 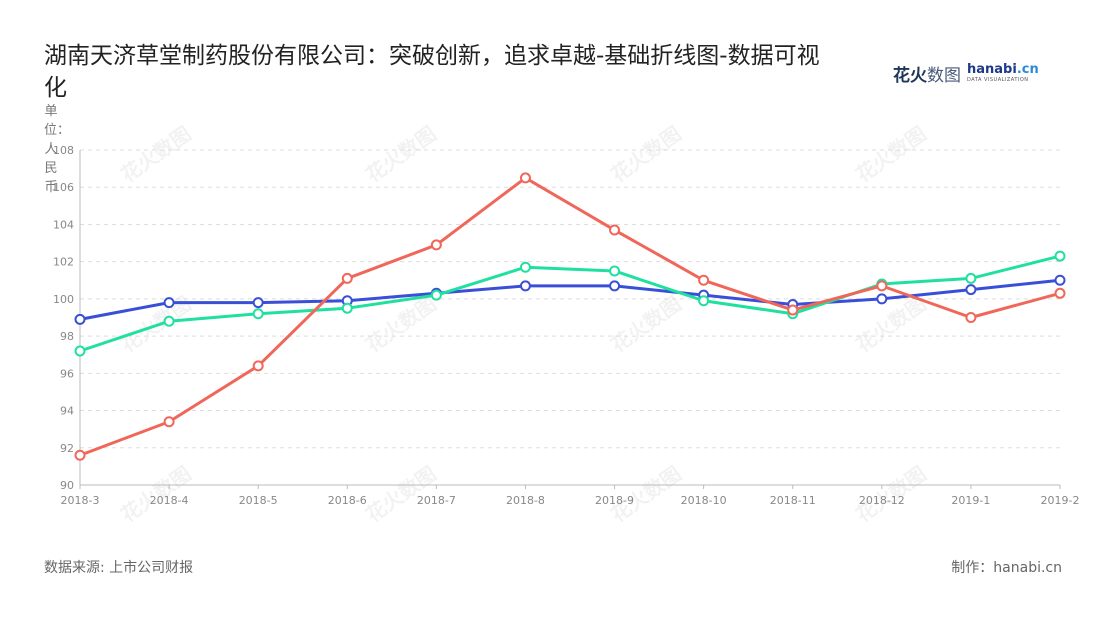 I want to click on y-tick-label: 106, so click(x=63, y=187).